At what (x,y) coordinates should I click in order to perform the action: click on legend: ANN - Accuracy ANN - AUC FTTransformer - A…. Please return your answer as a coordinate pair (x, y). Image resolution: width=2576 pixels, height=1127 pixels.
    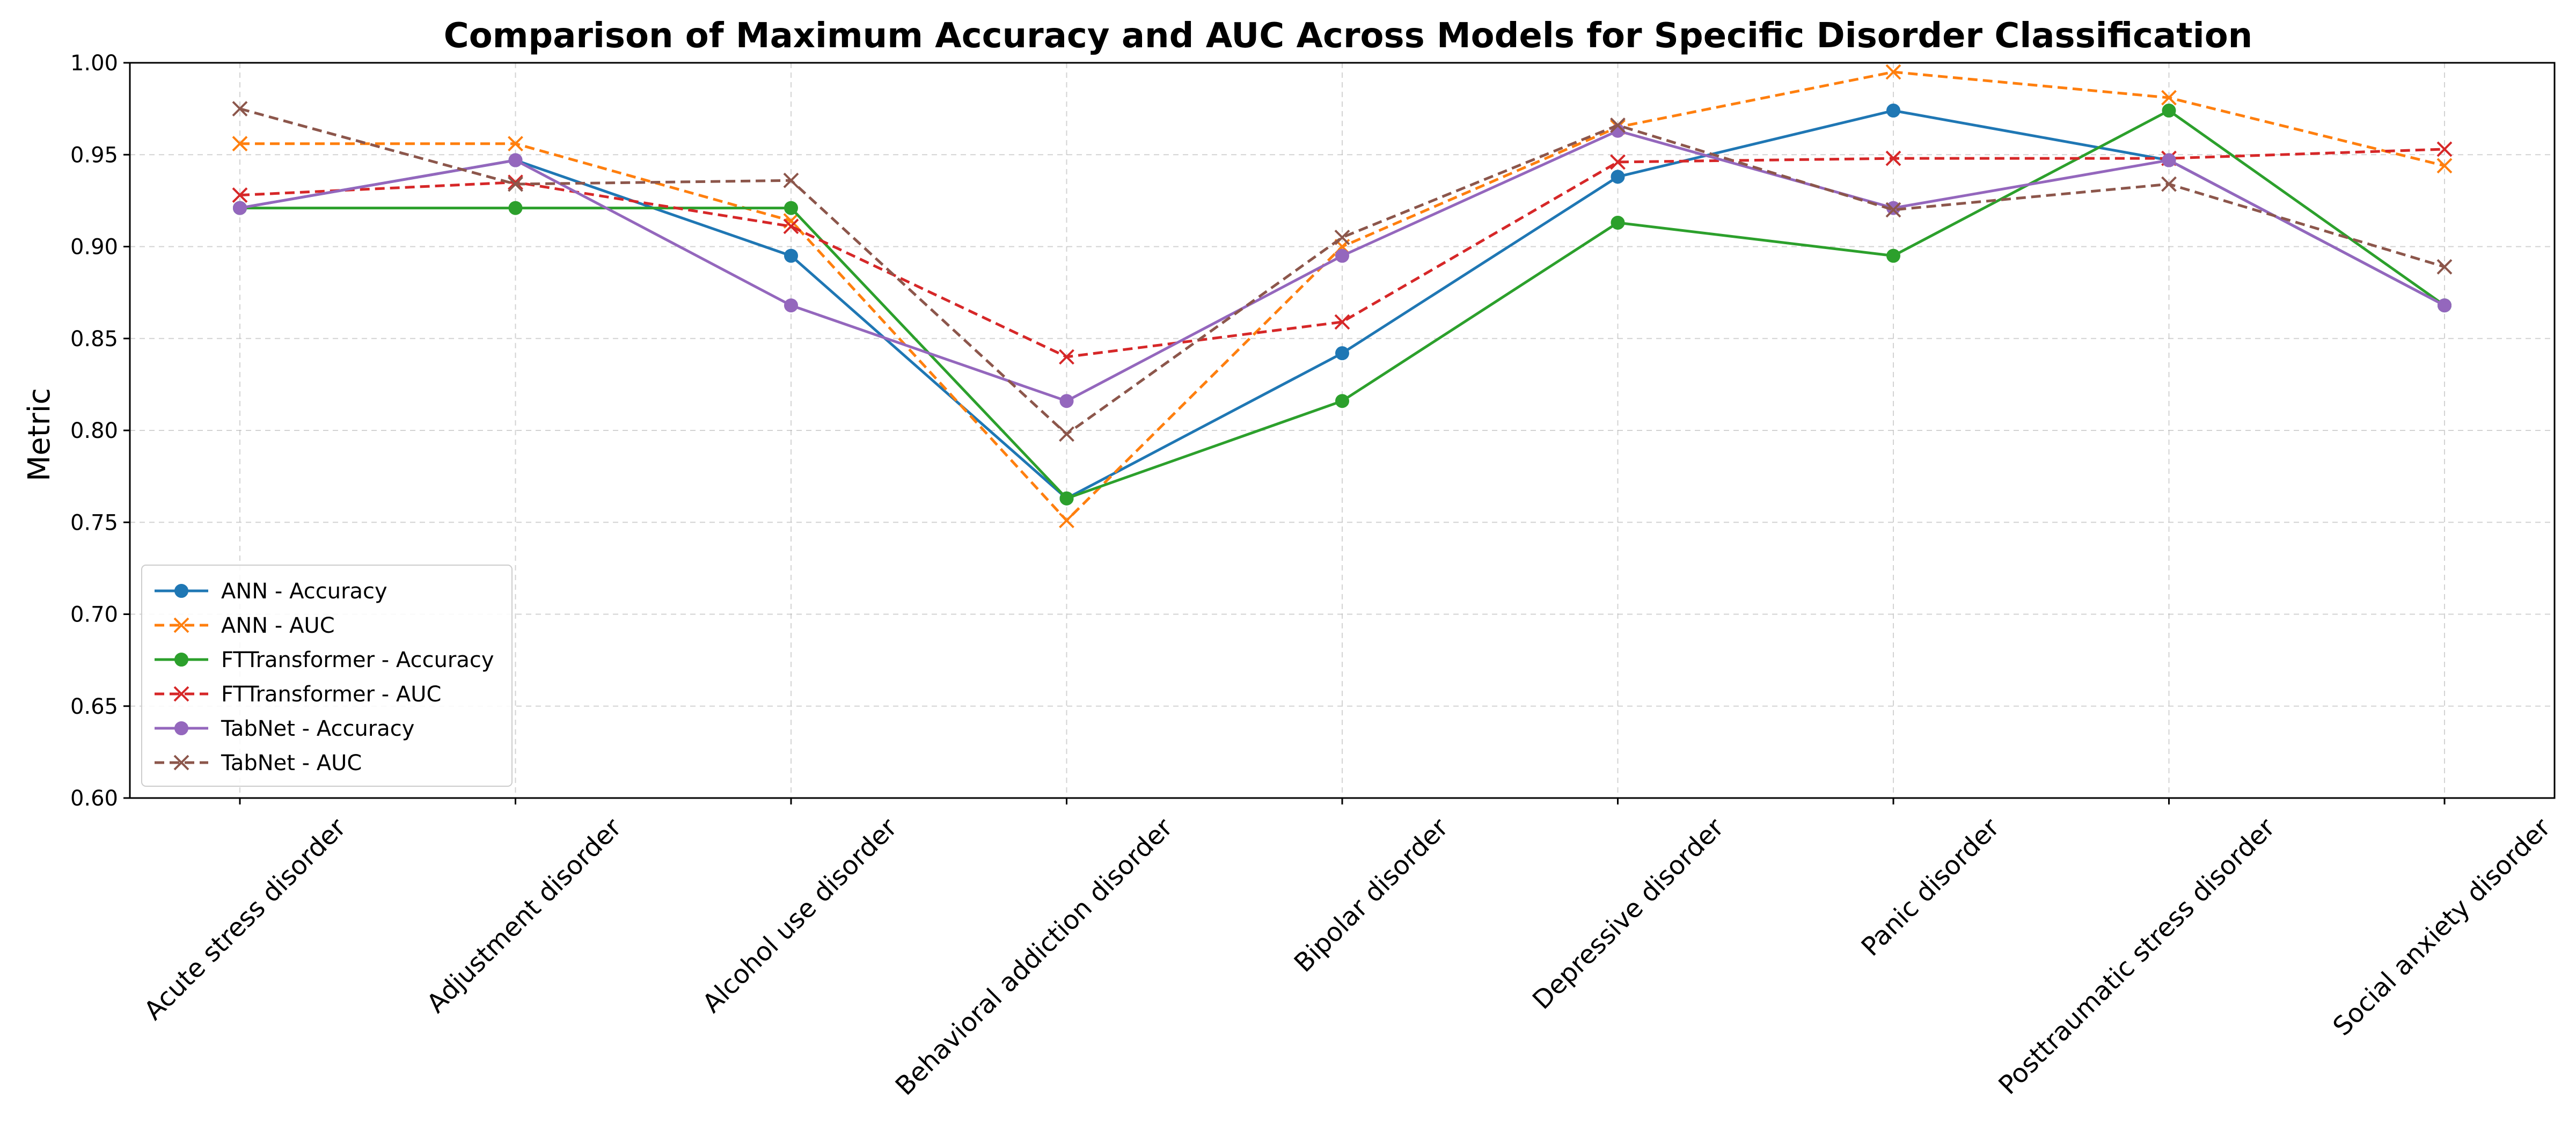
    Looking at the image, I should click on (327, 676).